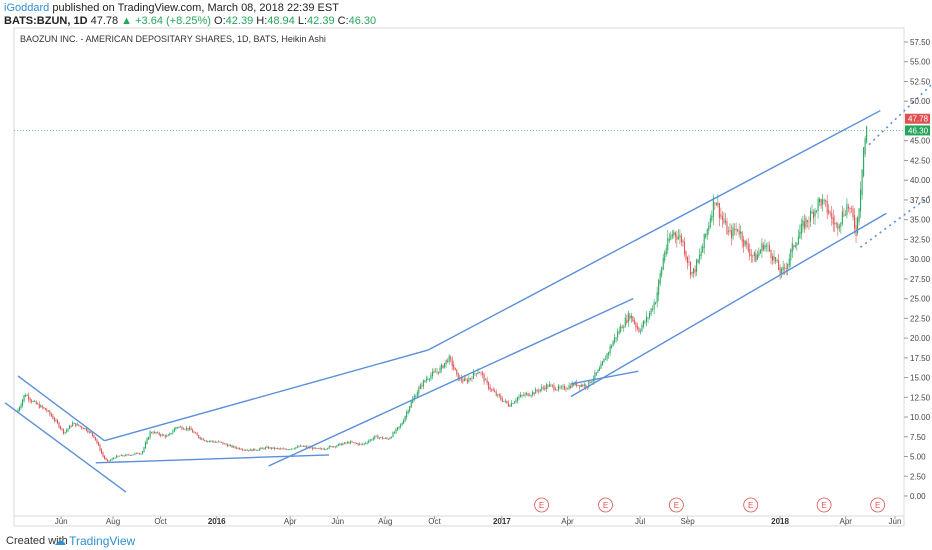 The image size is (932, 550). What do you see at coordinates (920, 299) in the screenshot?
I see `y-tick-label: 25.00` at bounding box center [920, 299].